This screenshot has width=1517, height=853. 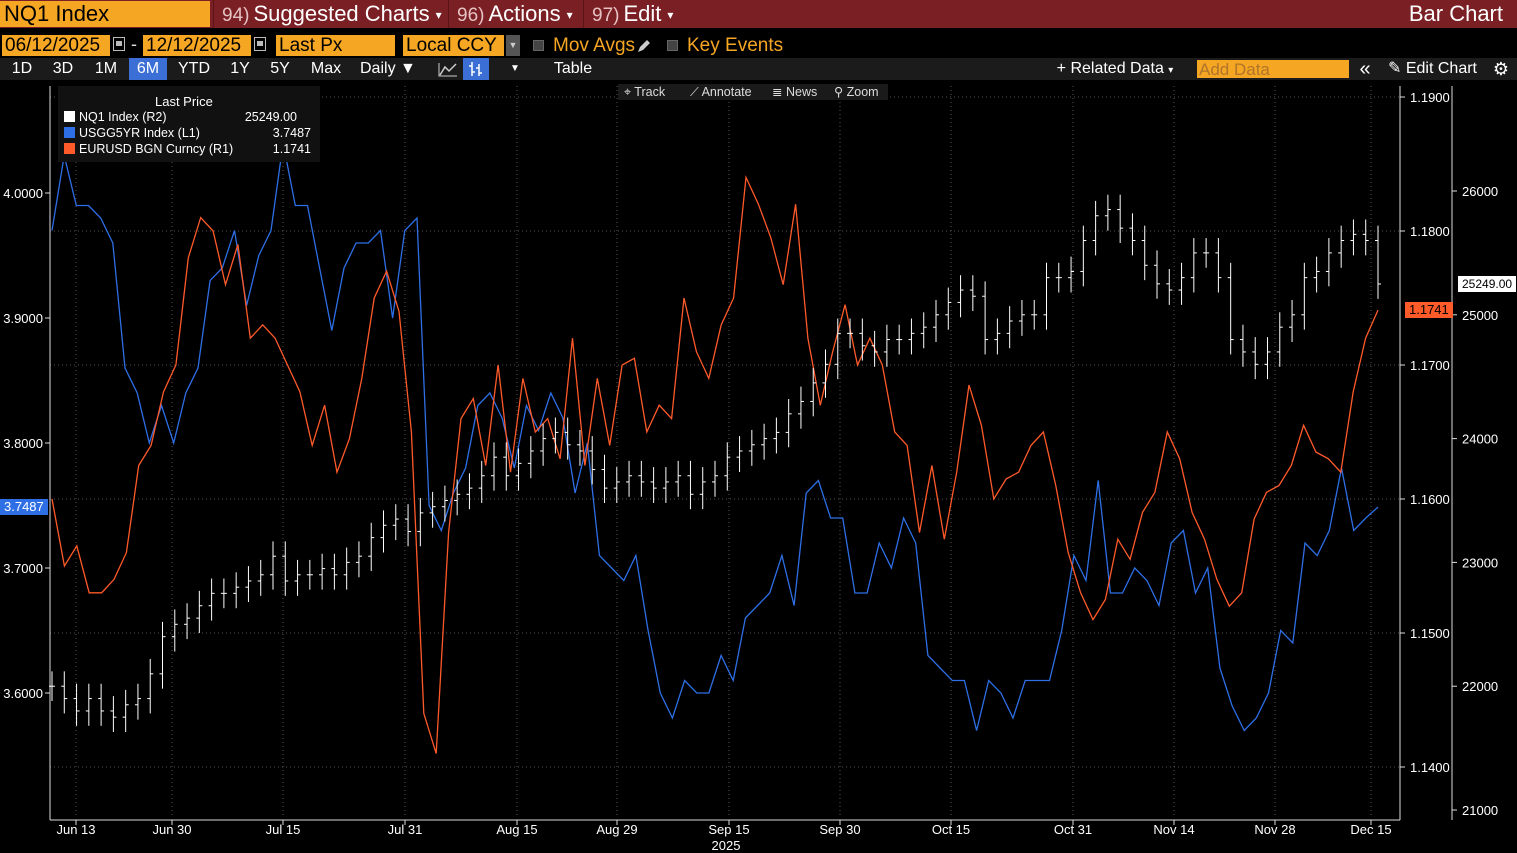 What do you see at coordinates (573, 68) in the screenshot?
I see `table-button: Table` at bounding box center [573, 68].